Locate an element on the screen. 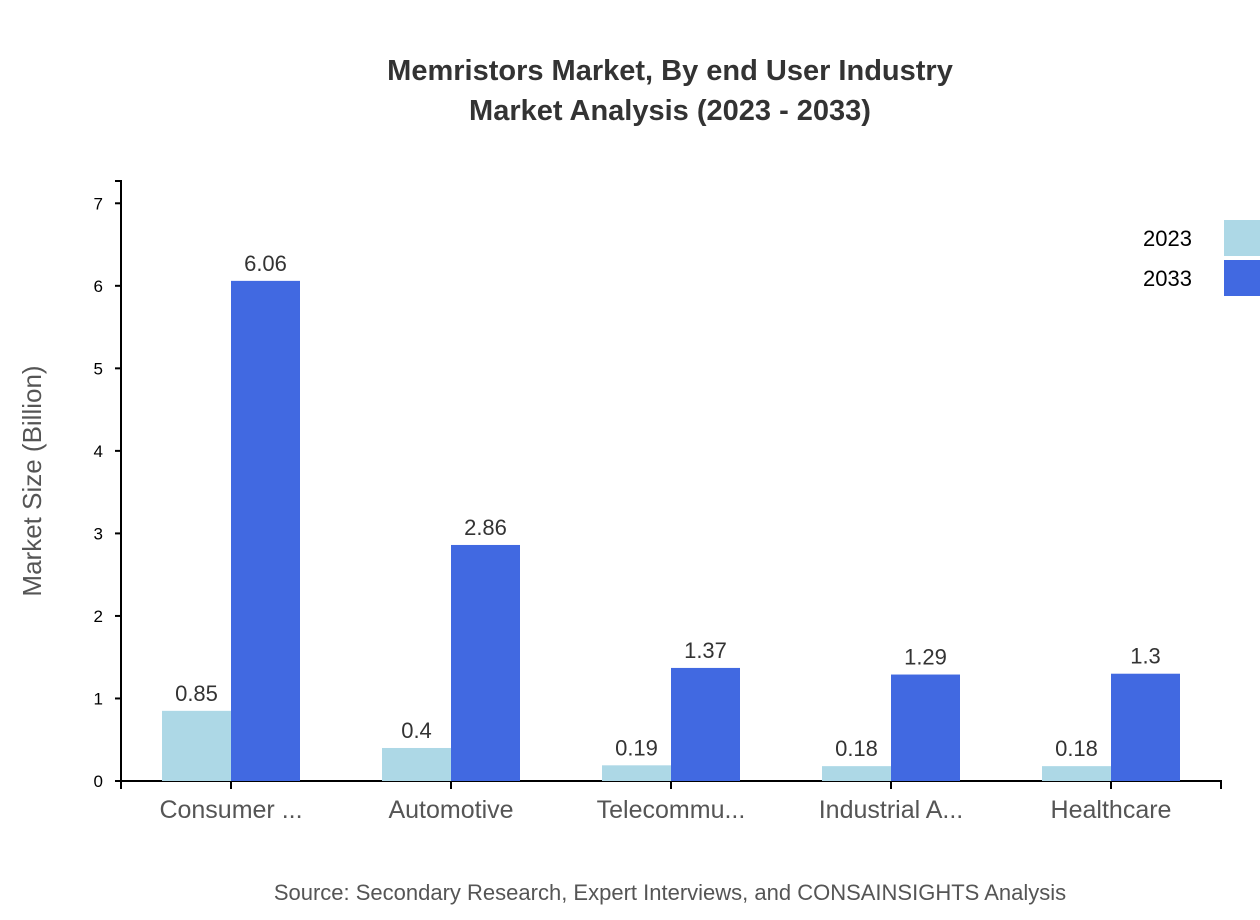  x-tick-label: Healthcare is located at coordinates (1111, 810).